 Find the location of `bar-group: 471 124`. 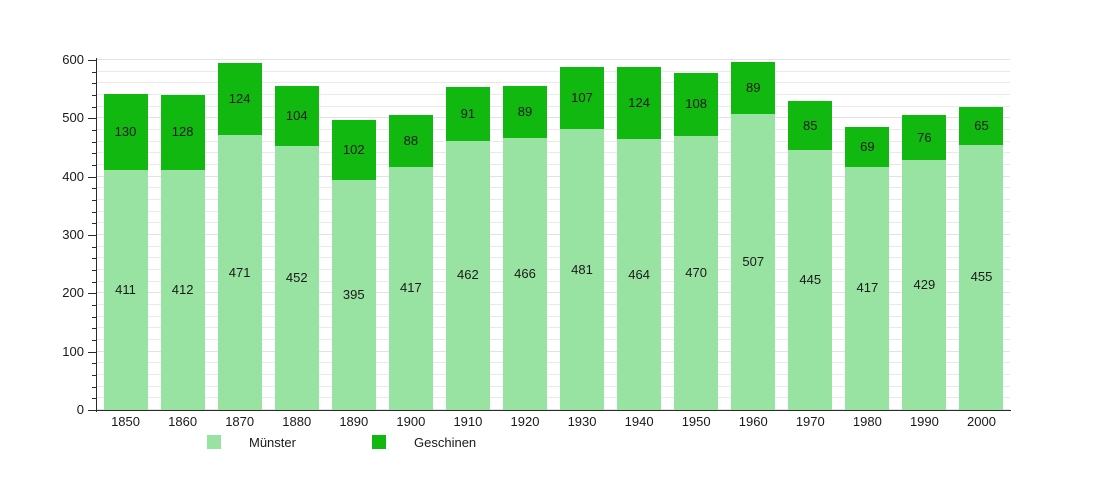

bar-group: 471 124 is located at coordinates (239, 236).